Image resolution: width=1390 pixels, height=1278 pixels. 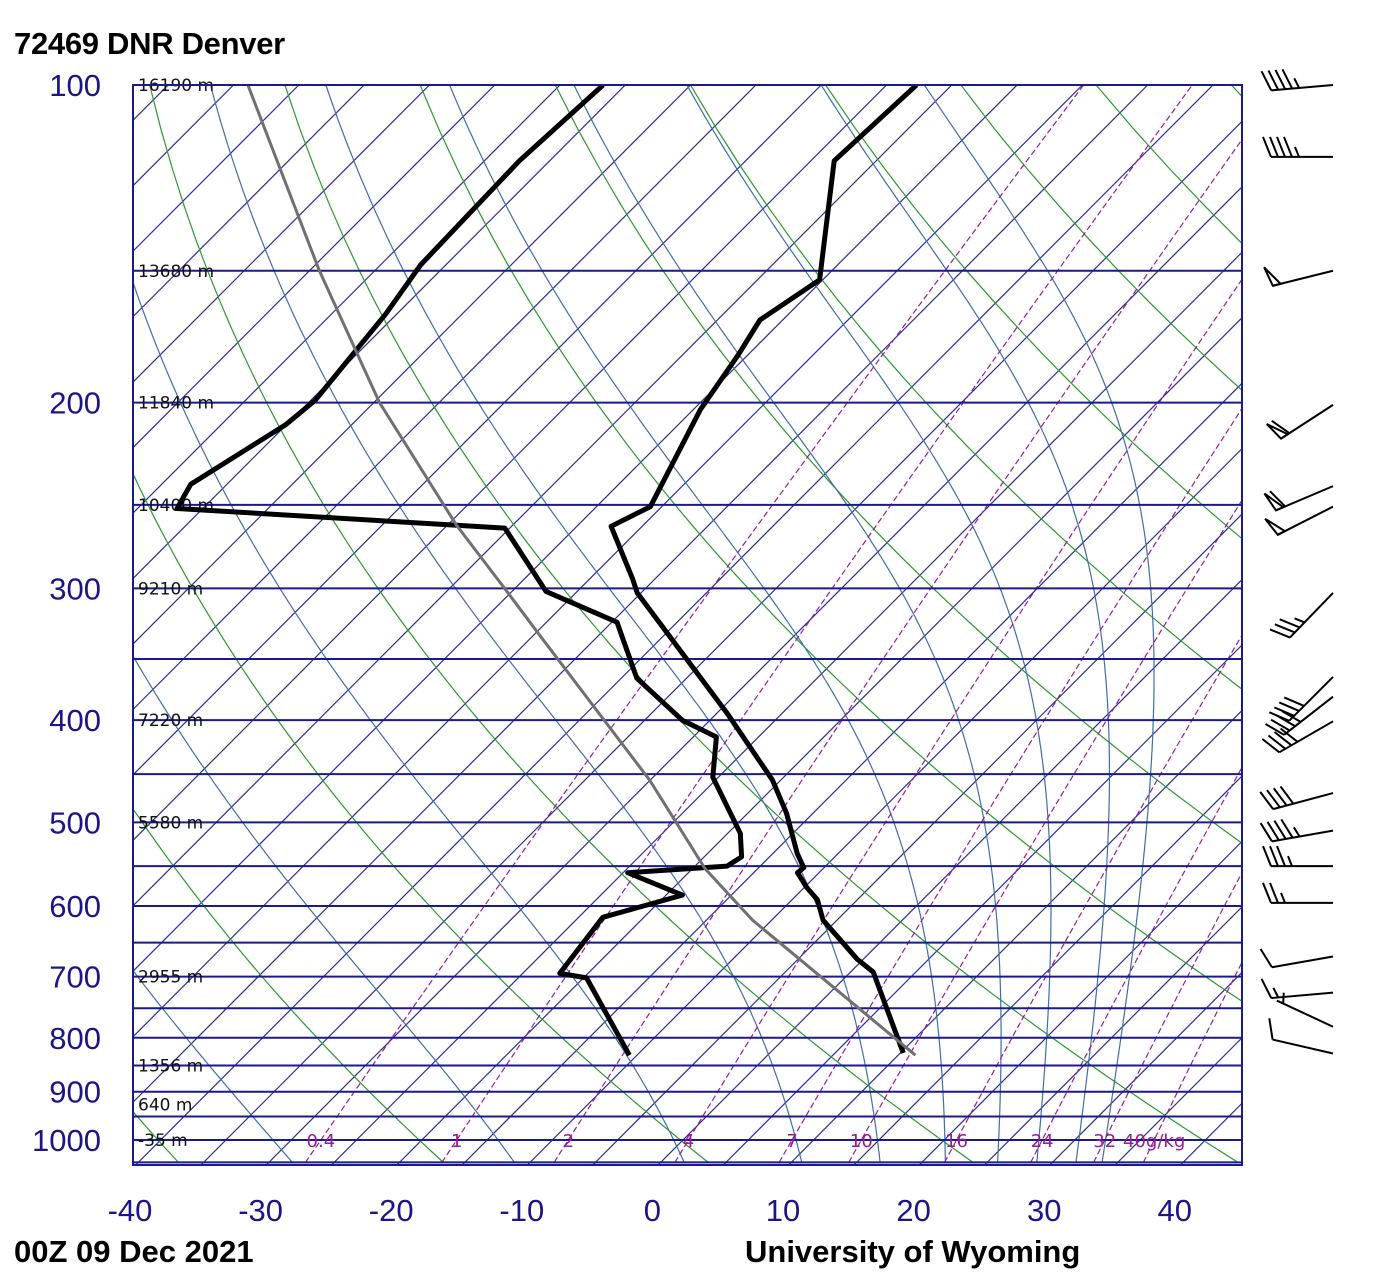 I want to click on height-label: 2955 m, so click(x=170, y=978).